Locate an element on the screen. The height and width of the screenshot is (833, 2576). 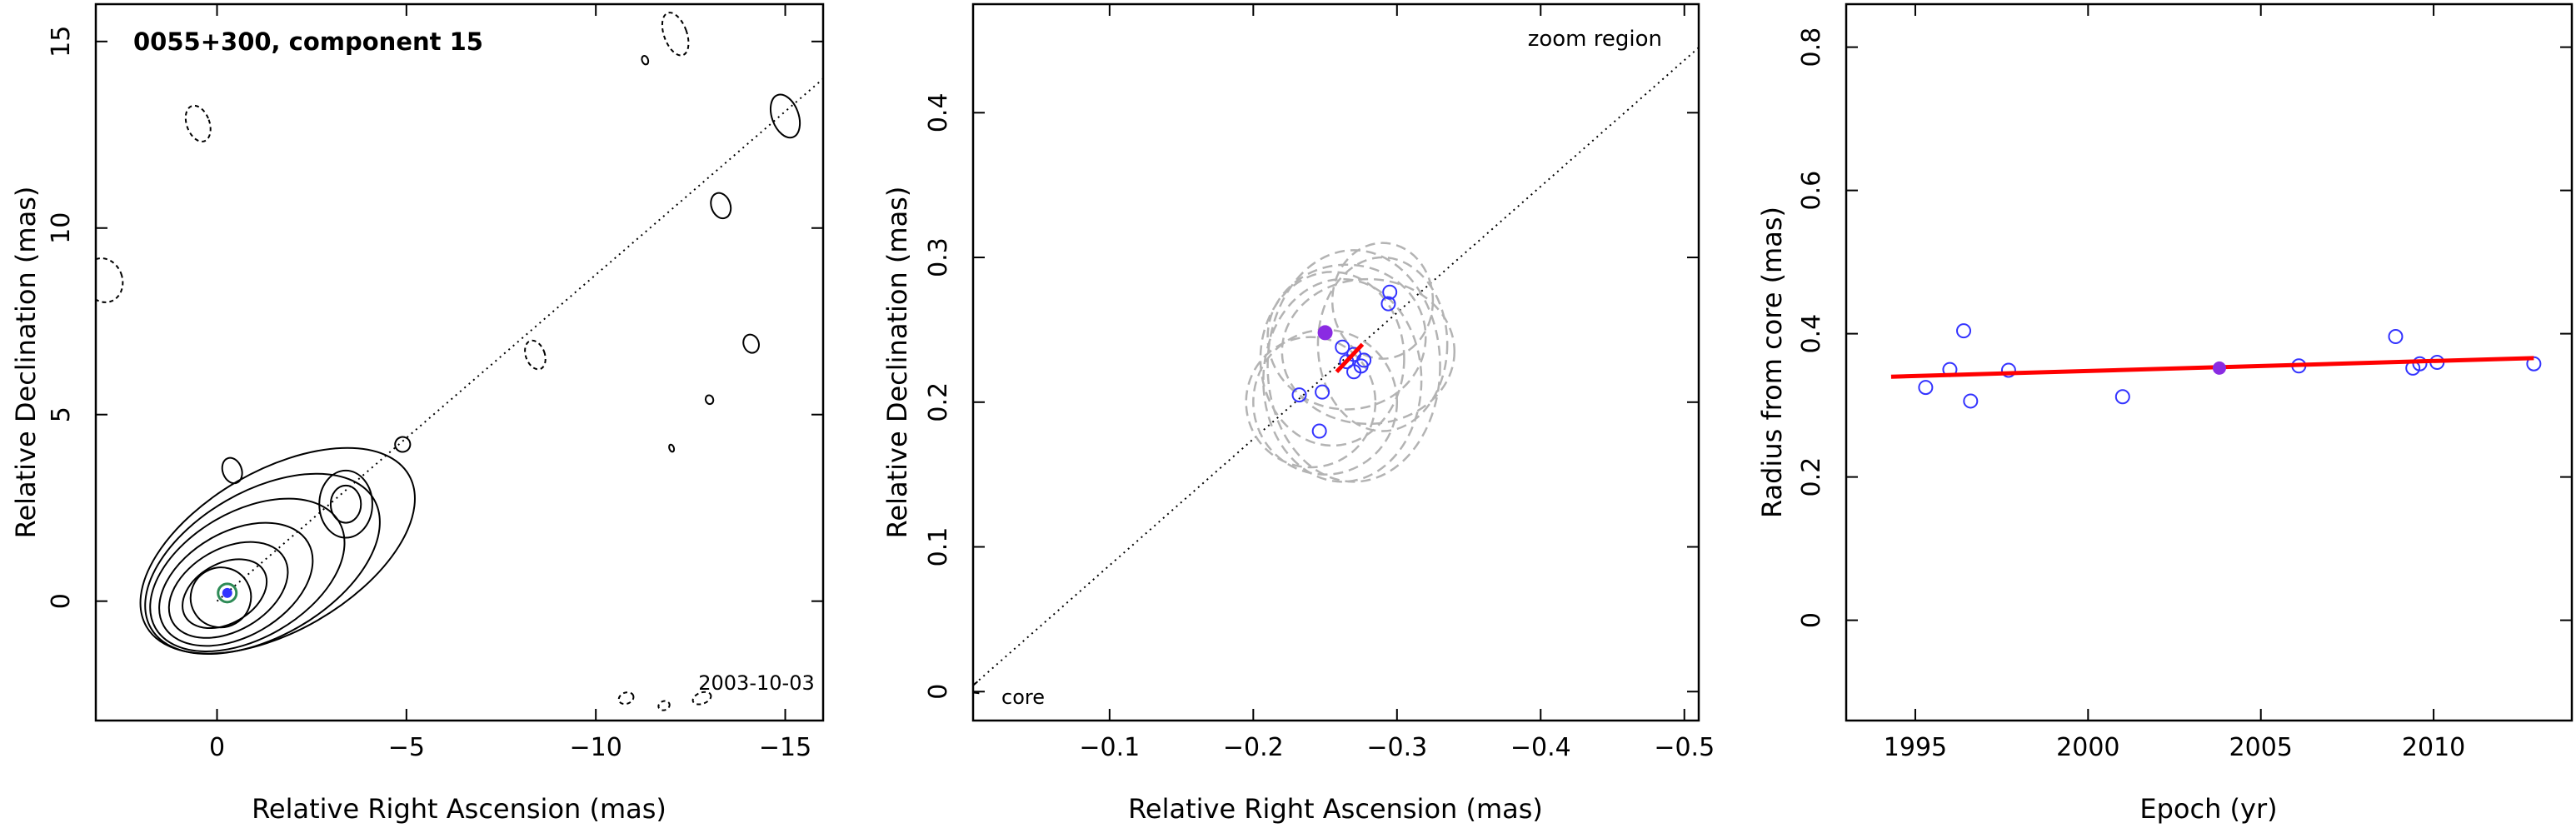
panel3-data is located at coordinates (2216, 366).